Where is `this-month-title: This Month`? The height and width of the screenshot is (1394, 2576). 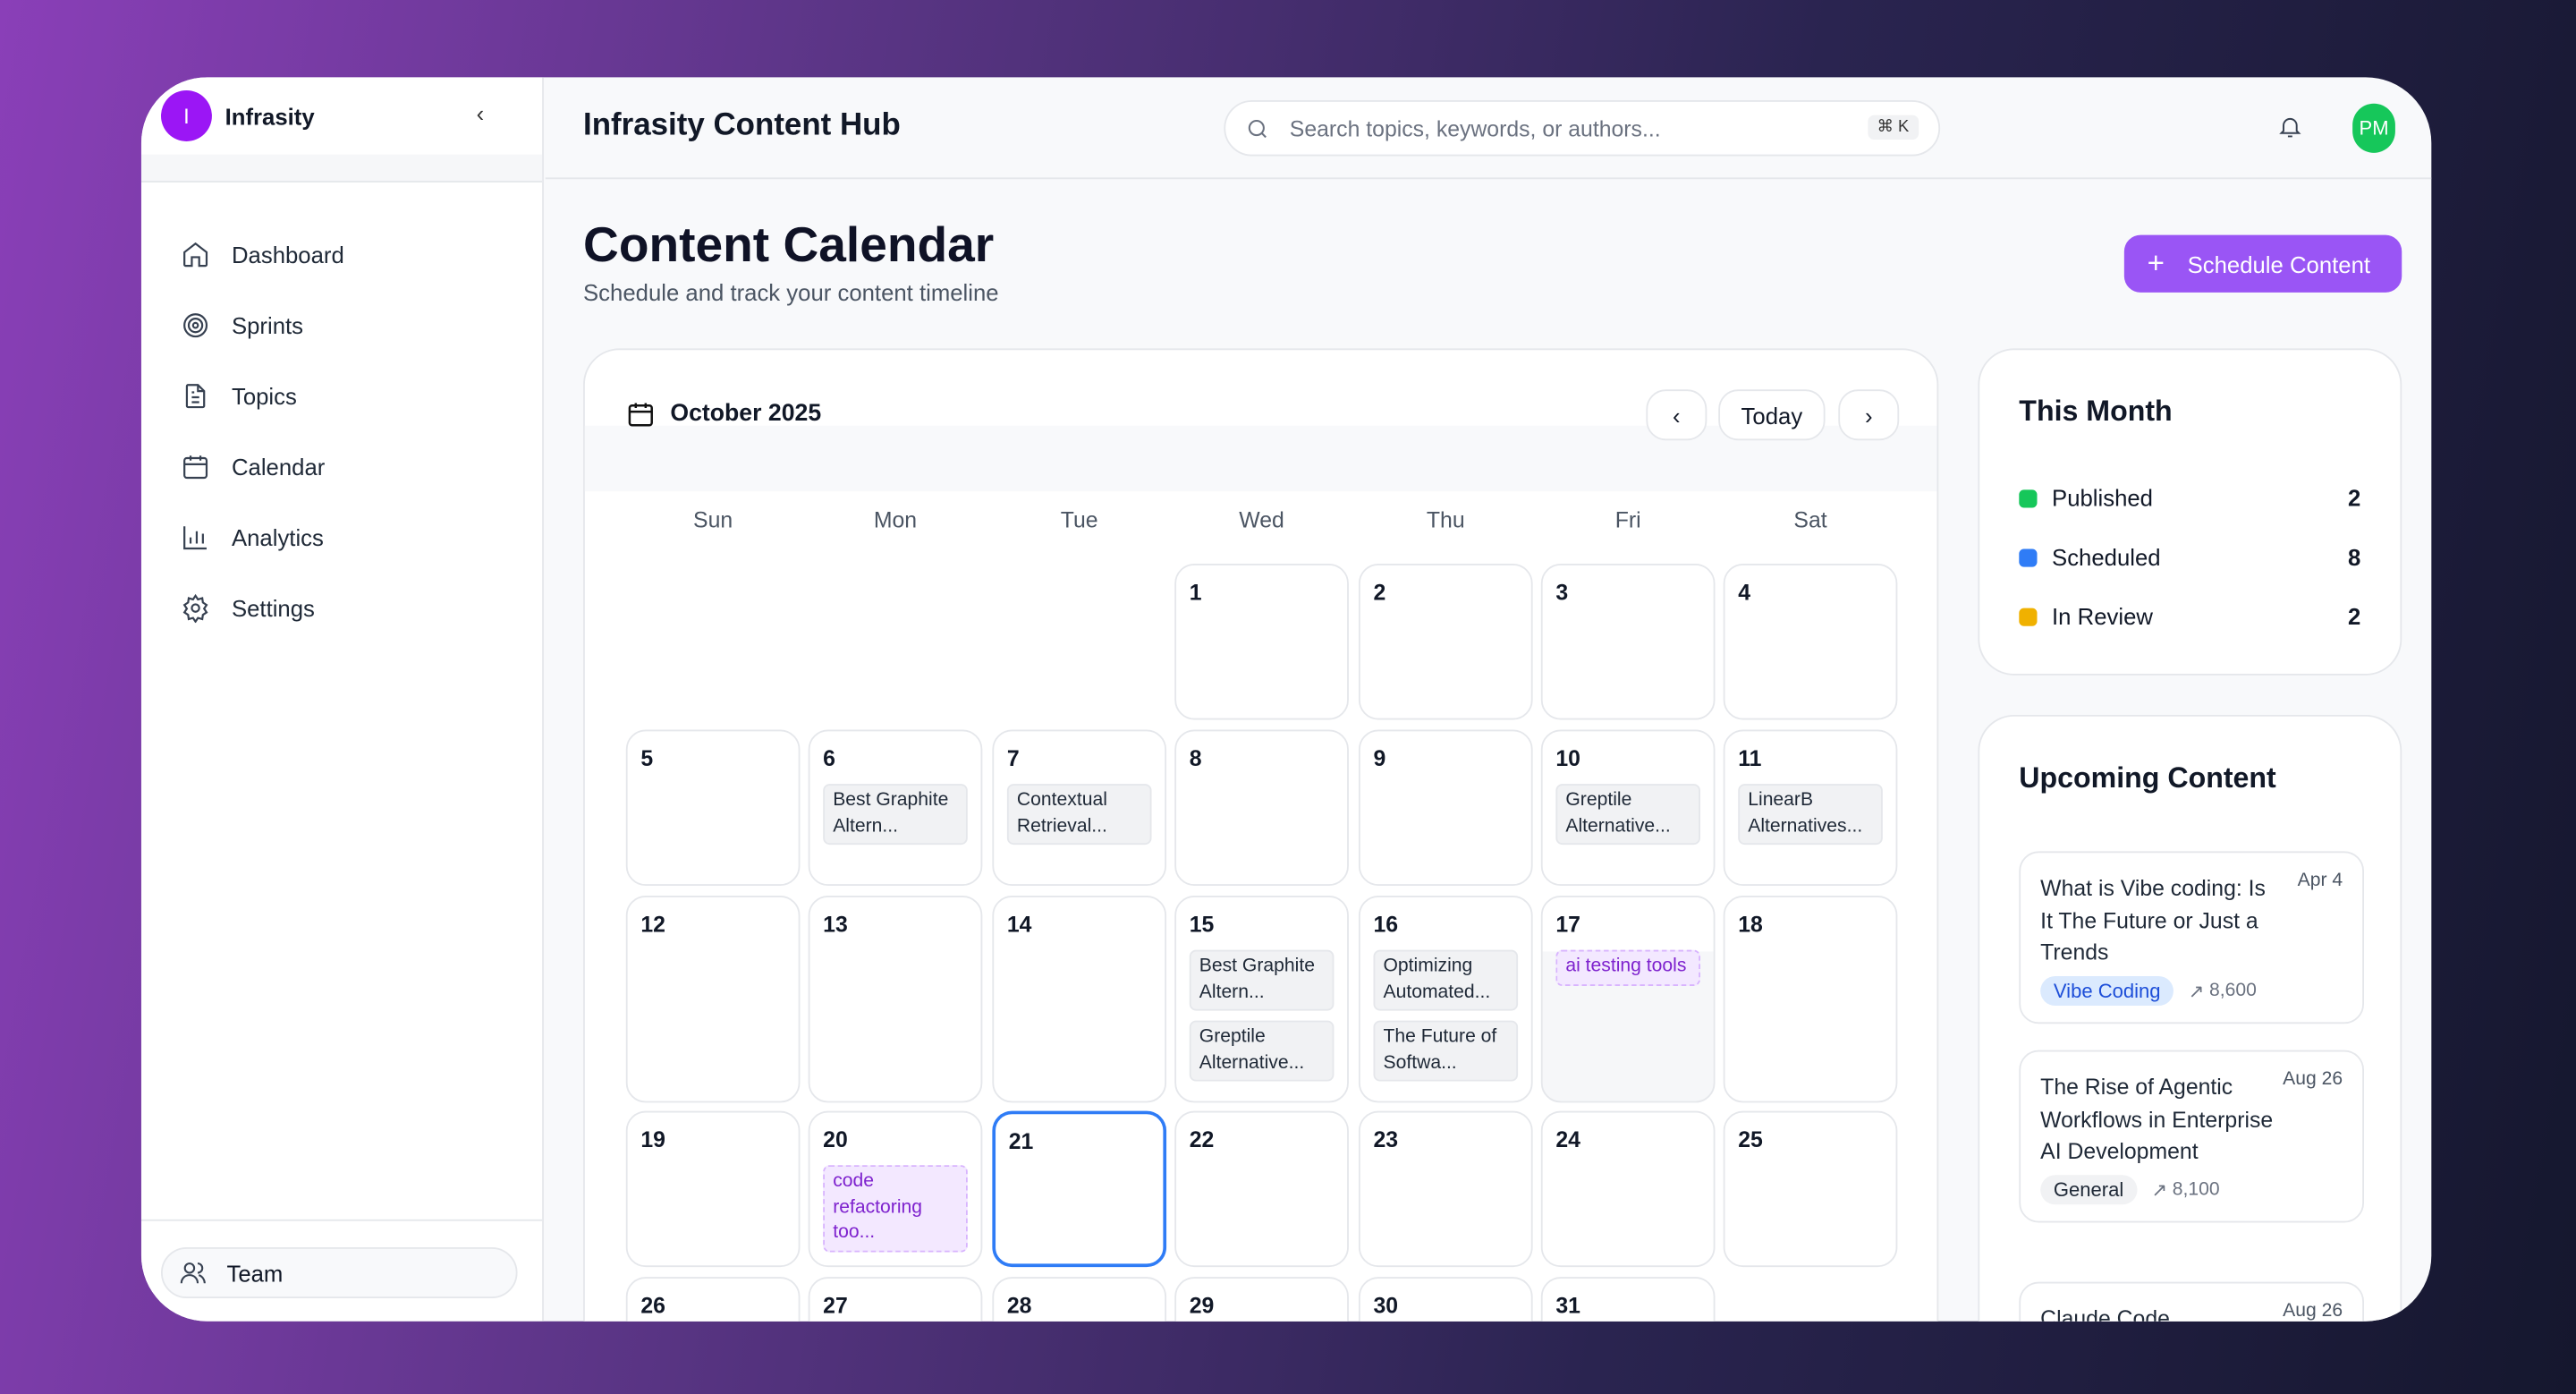 this-month-title: This Month is located at coordinates (2096, 411).